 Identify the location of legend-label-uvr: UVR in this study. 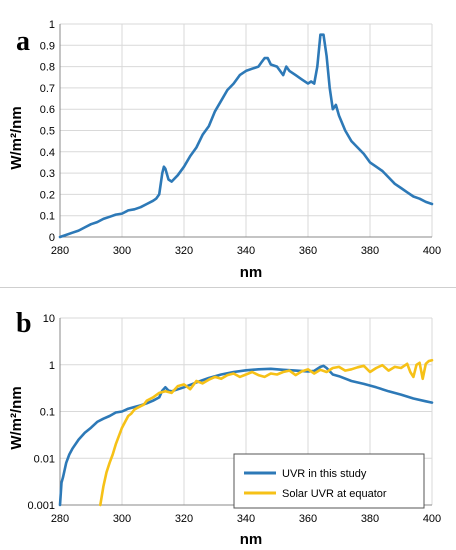
(324, 474).